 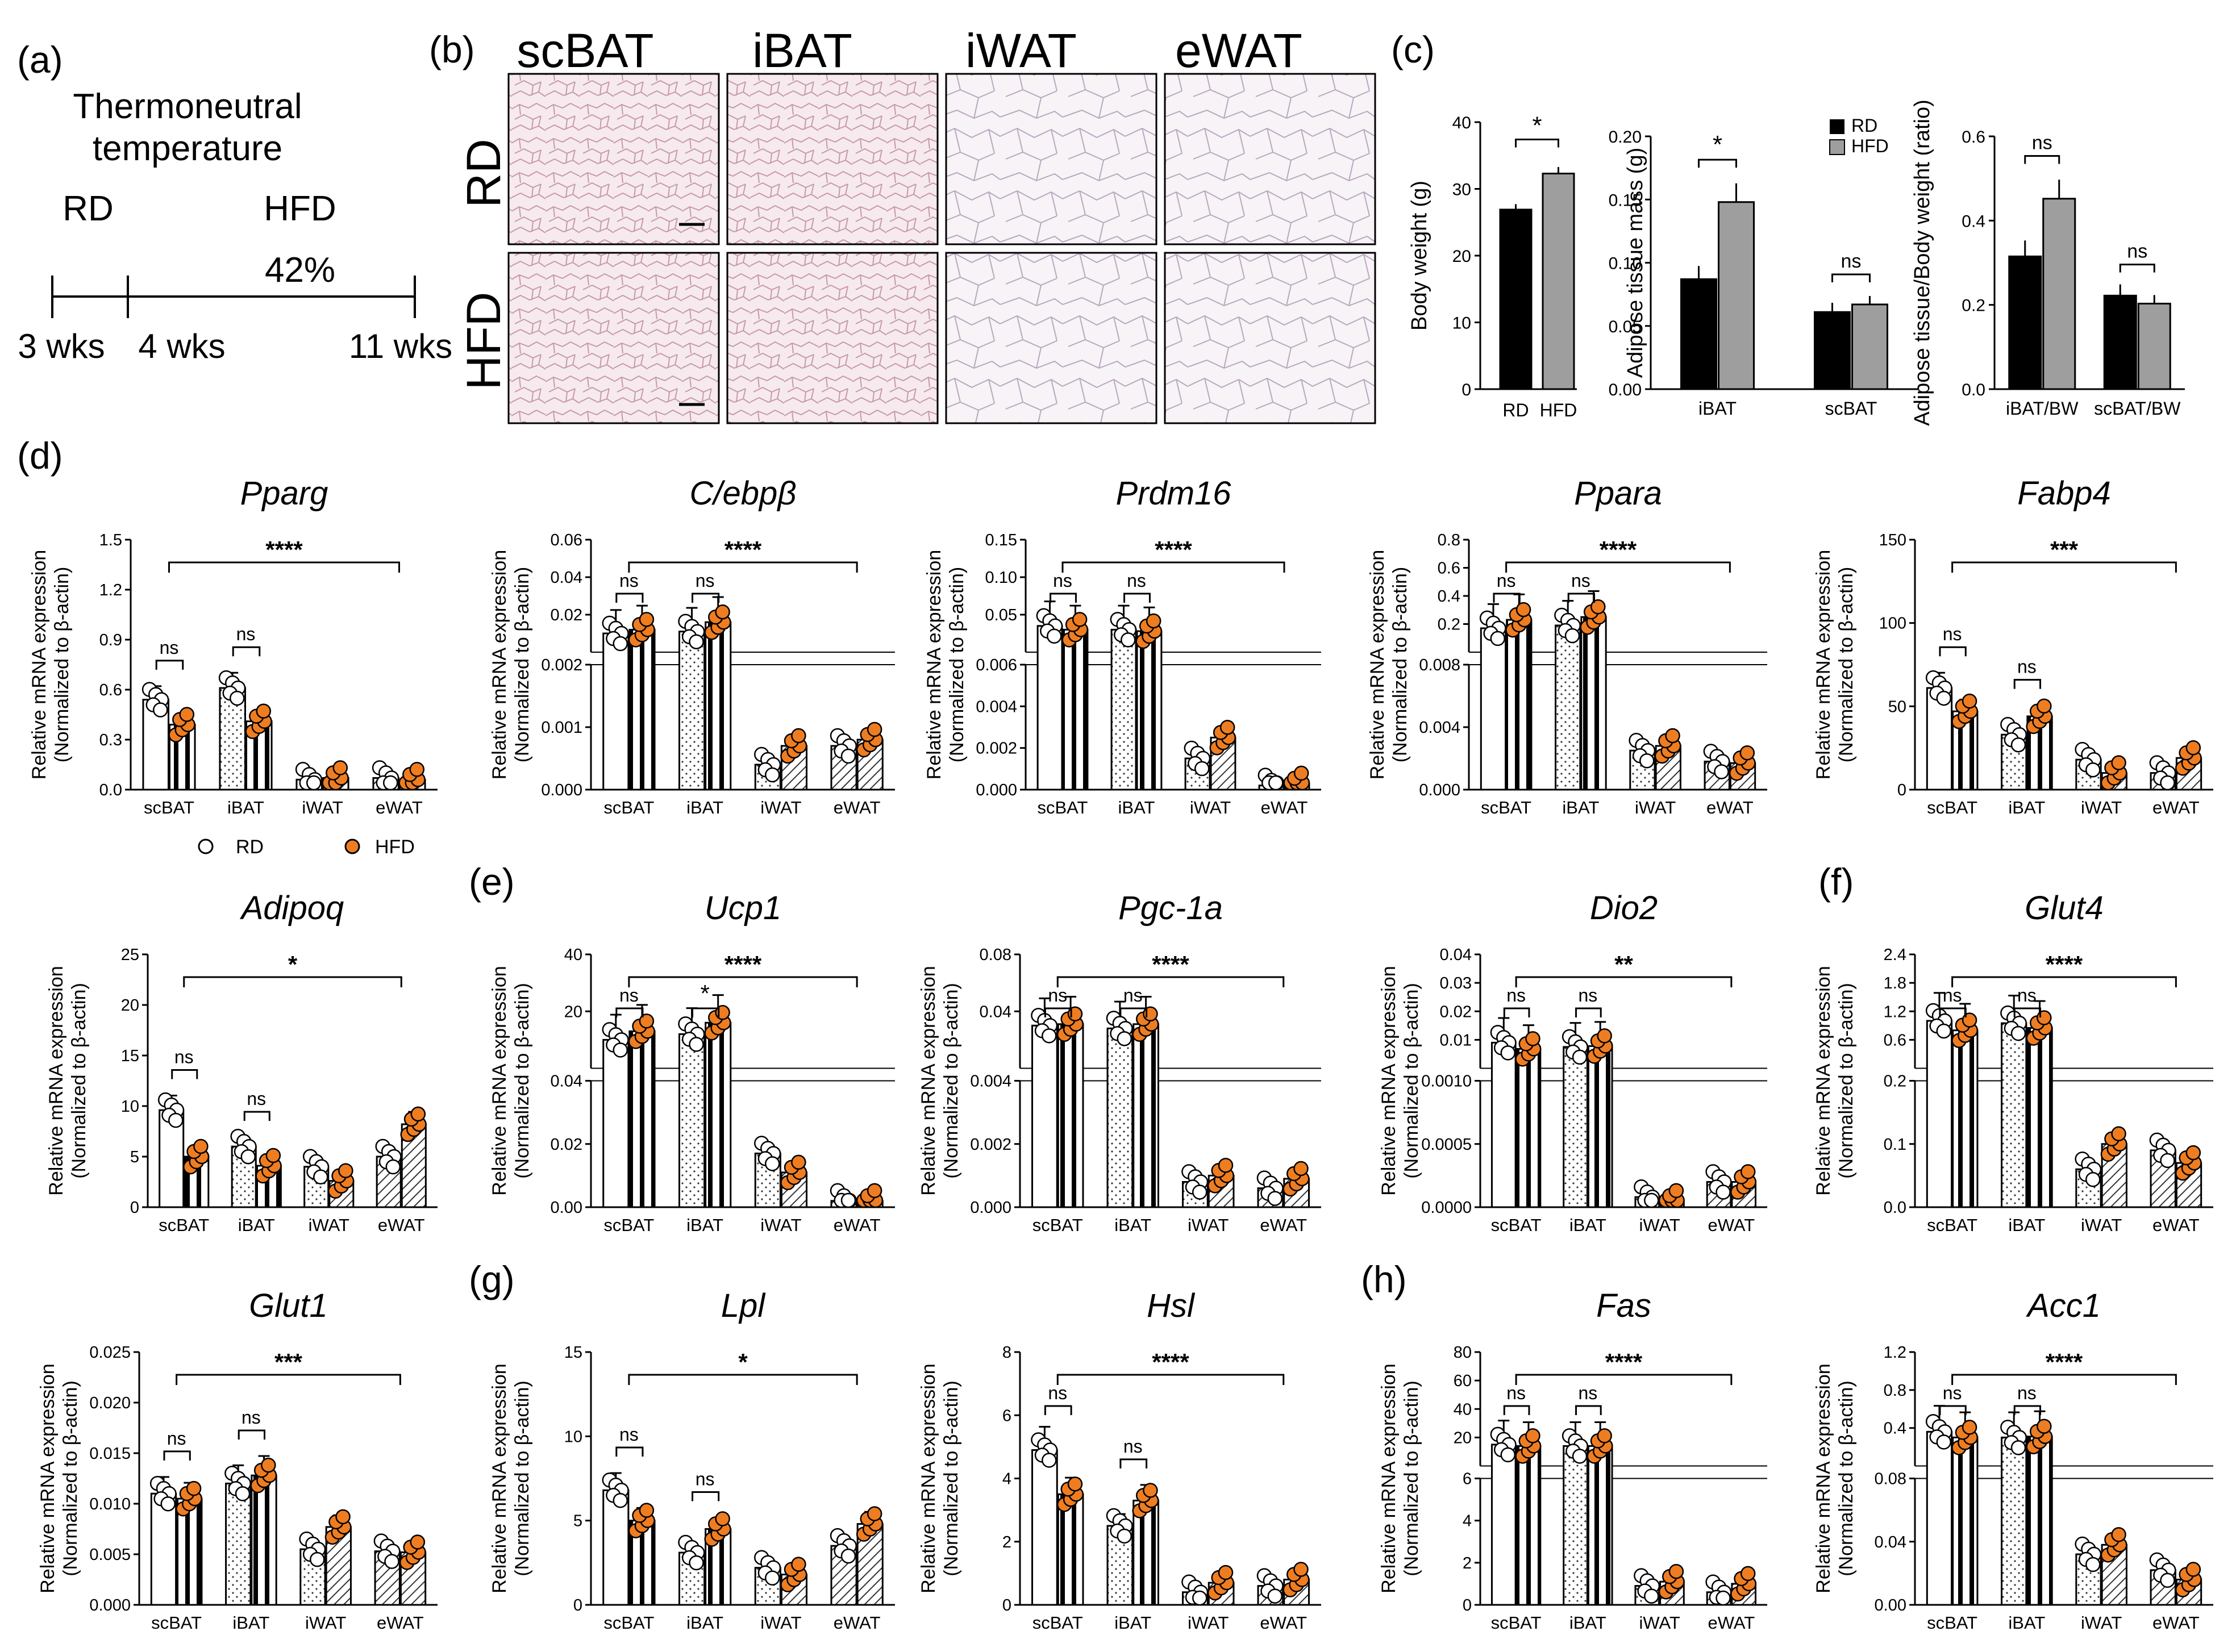 What do you see at coordinates (1463, 1381) in the screenshot?
I see `gene-chart-tick-label: 60` at bounding box center [1463, 1381].